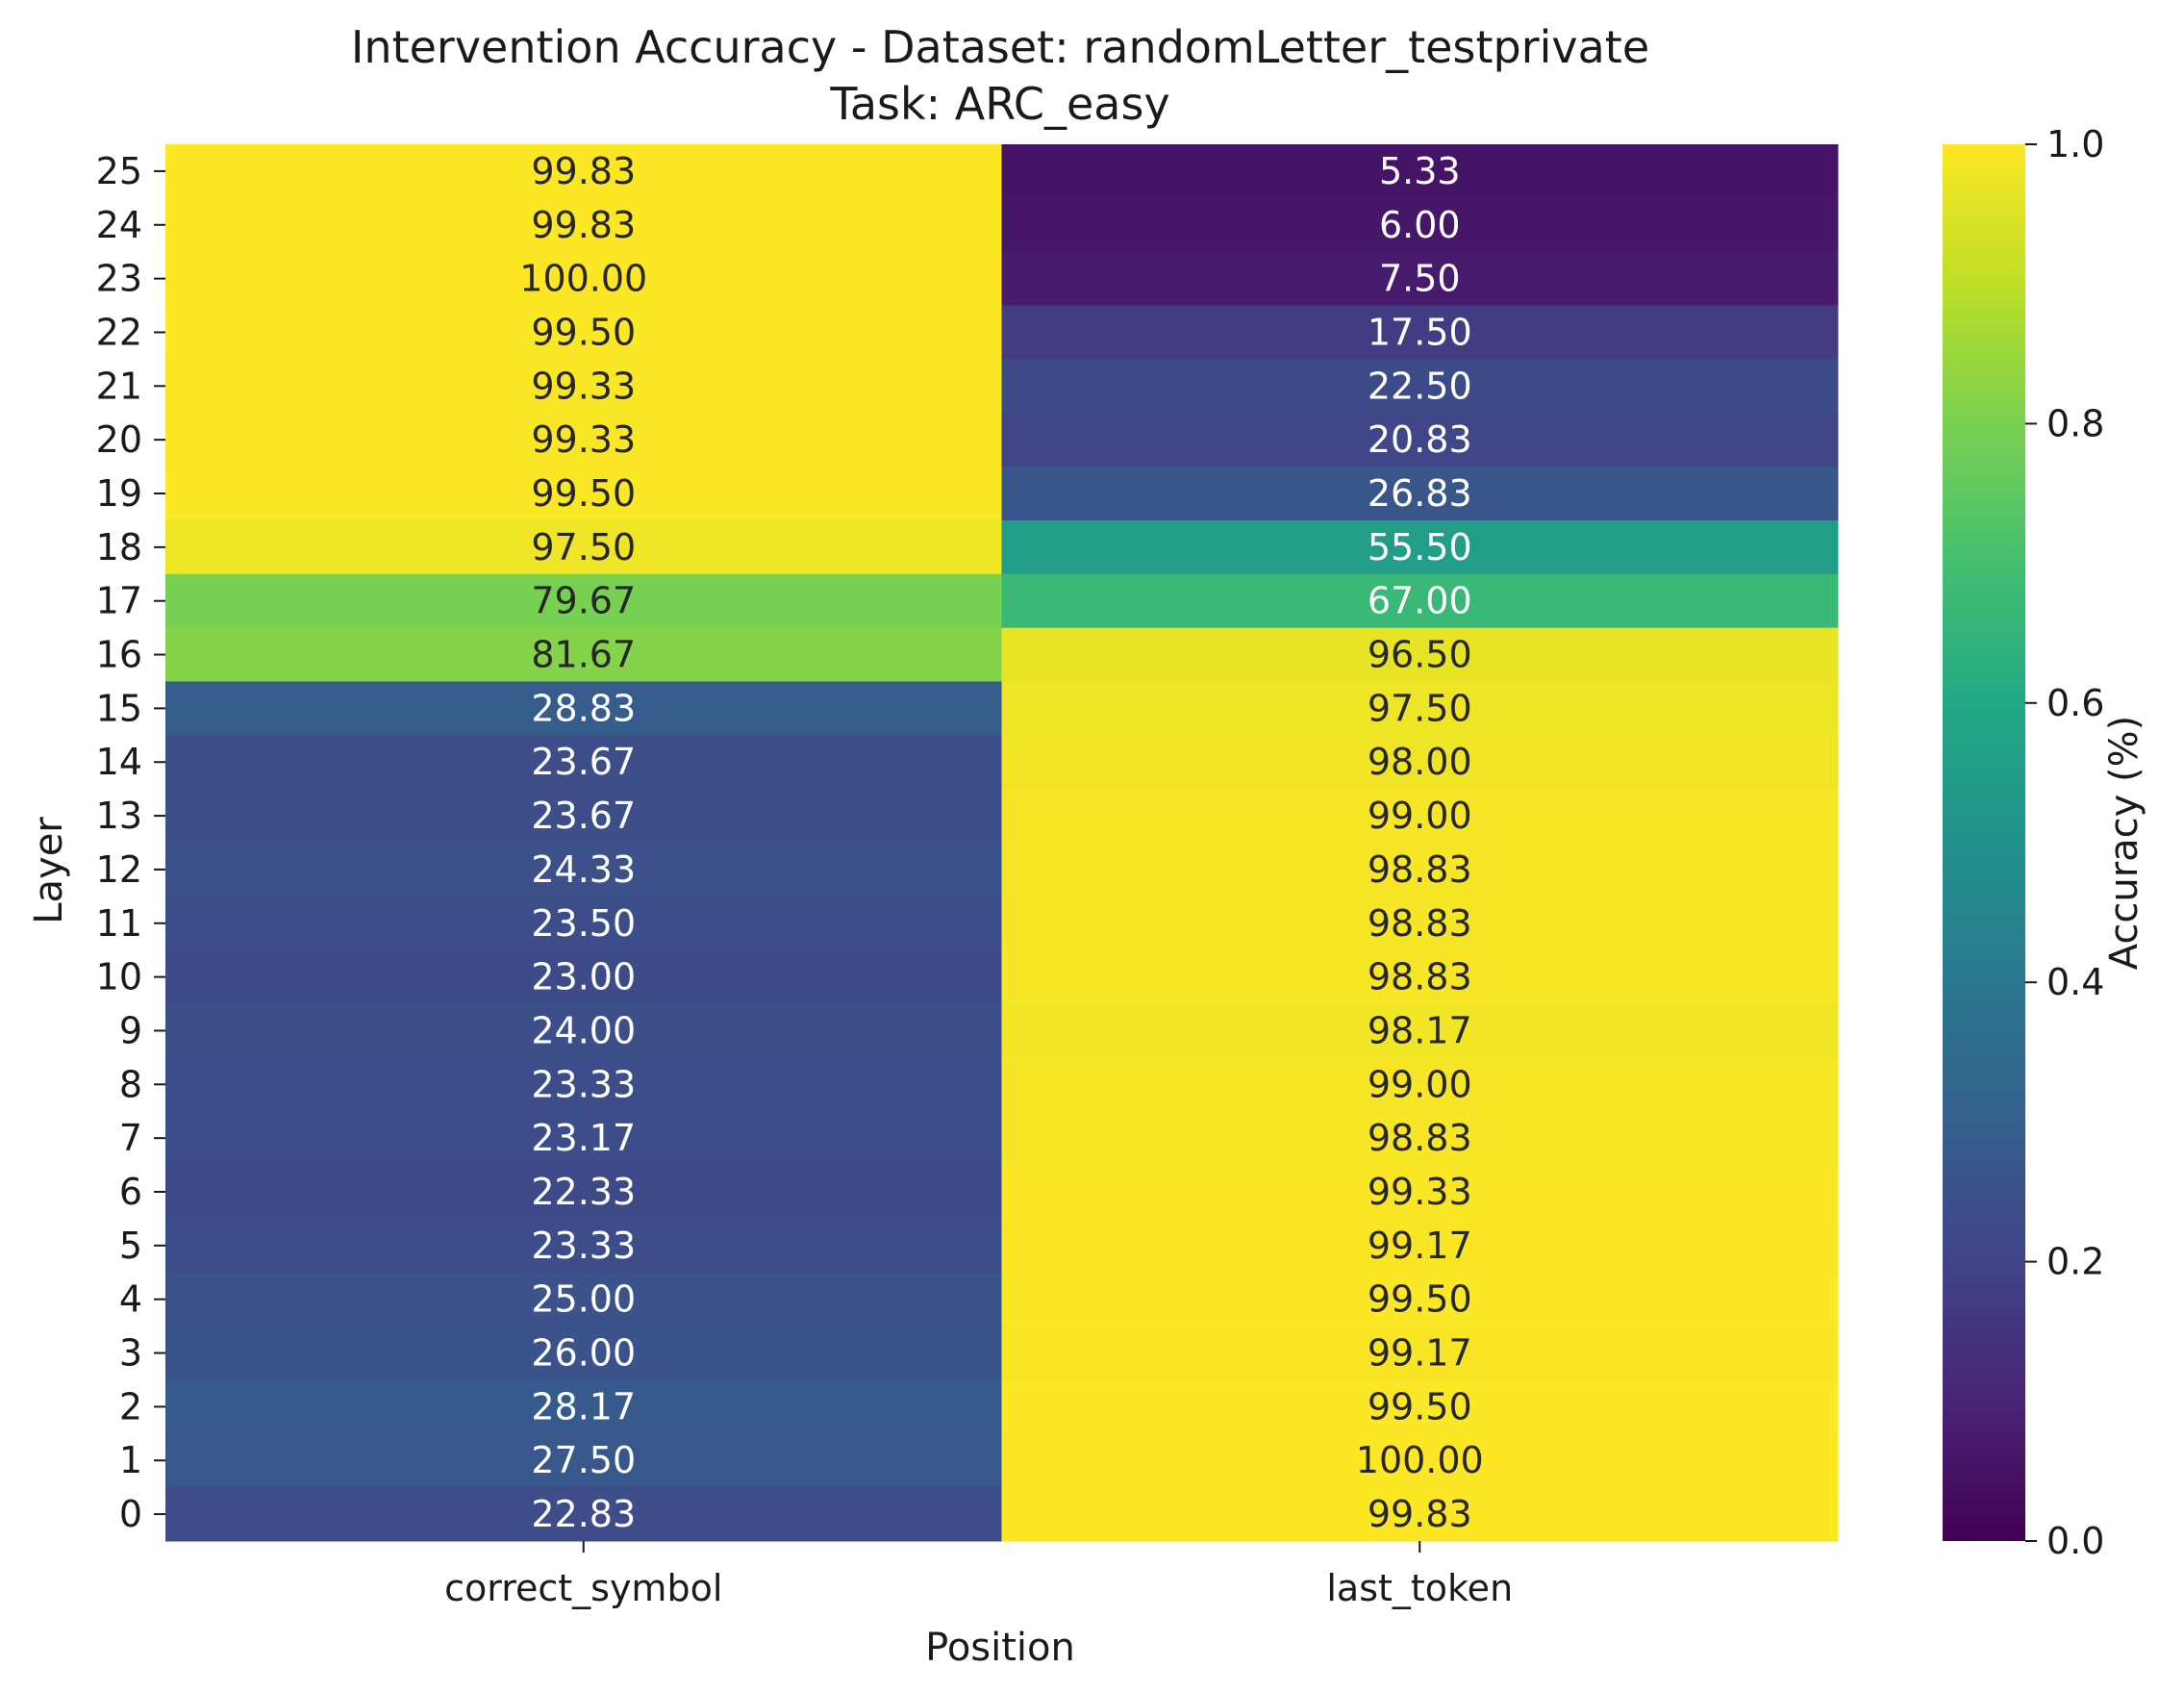 The image size is (2184, 1693). Describe the element at coordinates (119, 762) in the screenshot. I see `y-tick-label: 14` at that location.